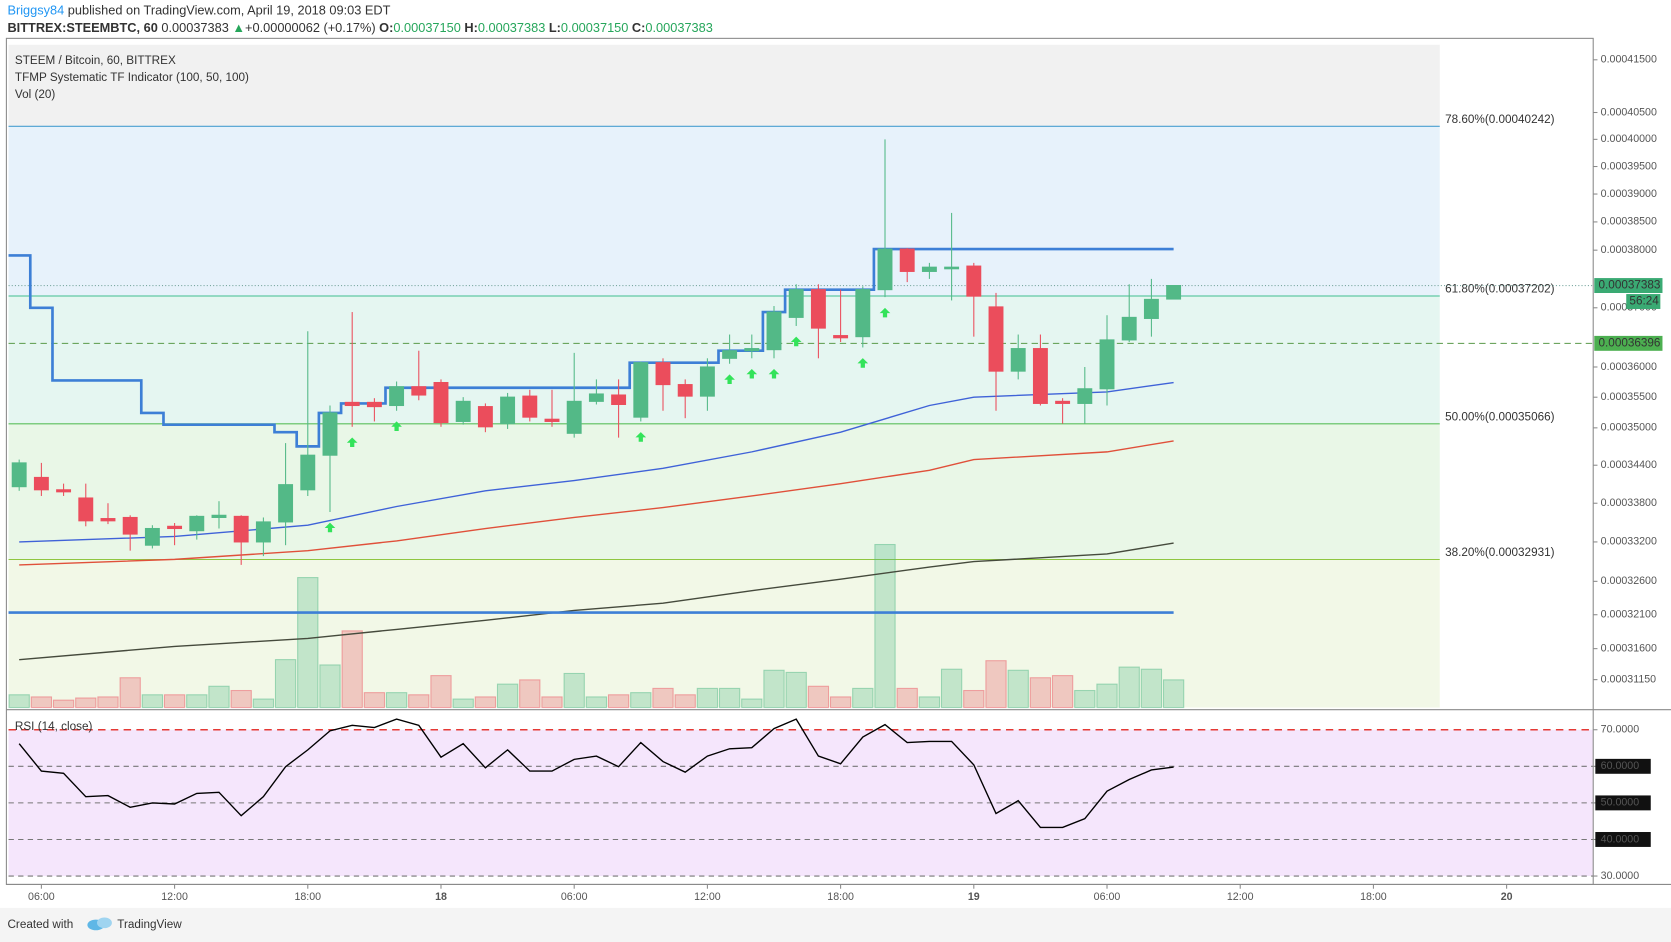 The height and width of the screenshot is (942, 1671). I want to click on y-tick-label: 0.00036000, so click(1629, 367).